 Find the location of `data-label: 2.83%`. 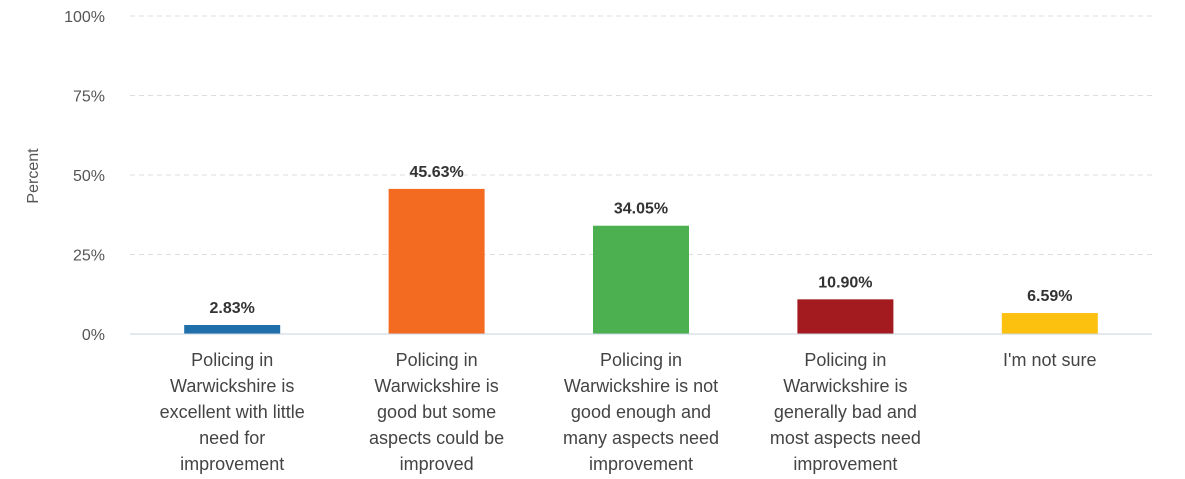

data-label: 2.83% is located at coordinates (232, 308).